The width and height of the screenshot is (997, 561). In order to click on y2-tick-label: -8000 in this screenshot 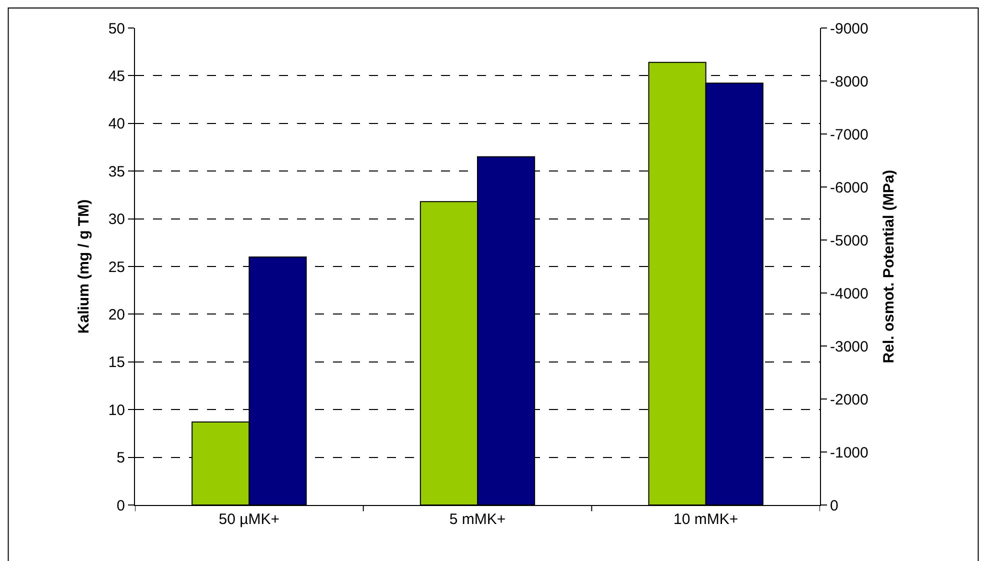, I will do `click(849, 81)`.